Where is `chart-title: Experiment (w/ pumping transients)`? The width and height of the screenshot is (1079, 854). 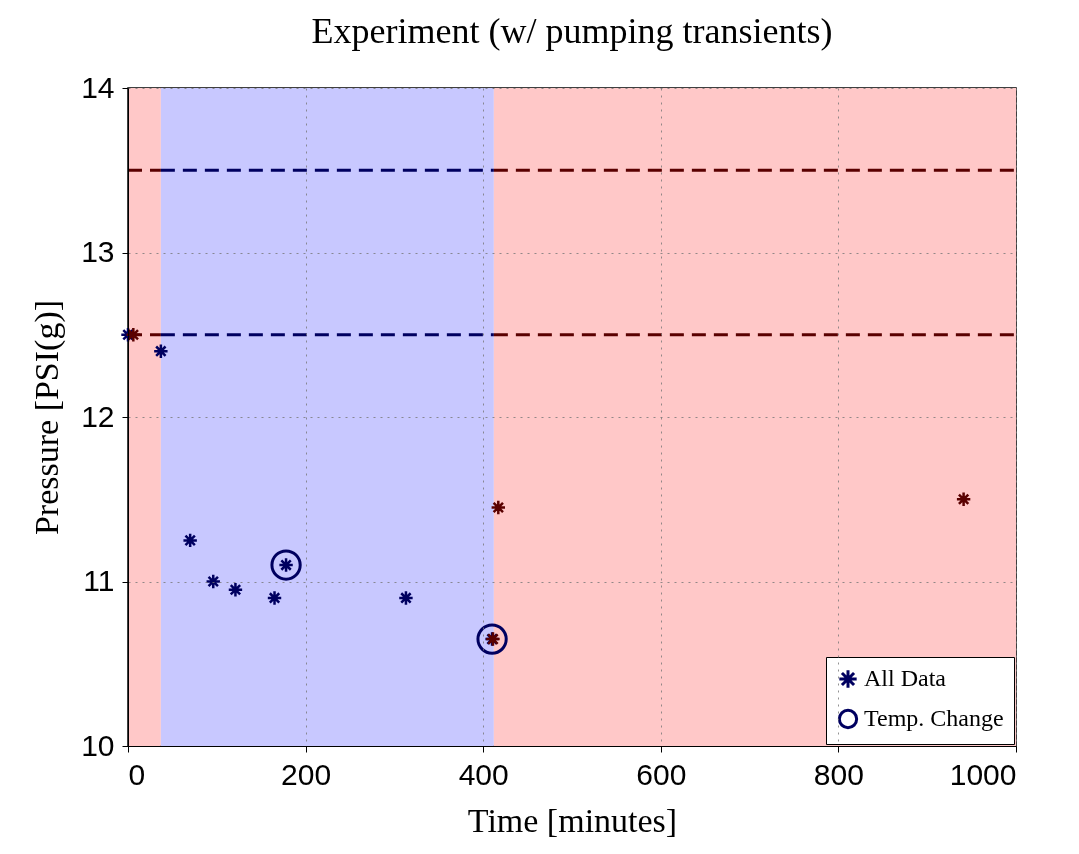
chart-title: Experiment (w/ pumping transients) is located at coordinates (572, 31).